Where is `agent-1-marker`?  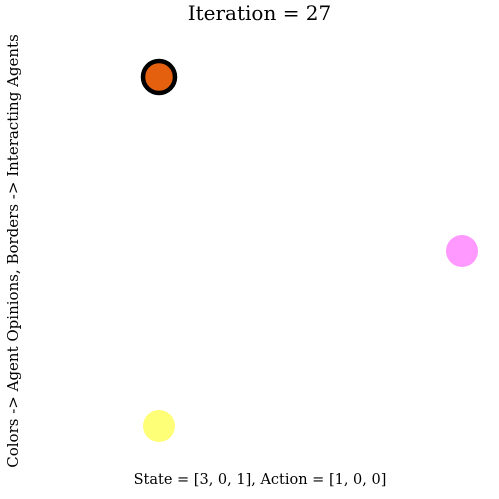
agent-1-marker is located at coordinates (462, 251).